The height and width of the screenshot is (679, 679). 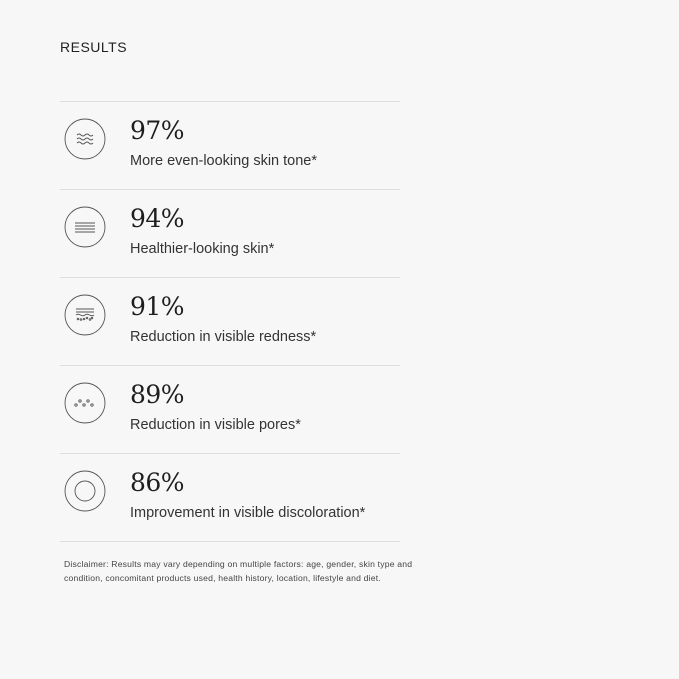 I want to click on result-label: Reduction in visible redness*, so click(x=223, y=337).